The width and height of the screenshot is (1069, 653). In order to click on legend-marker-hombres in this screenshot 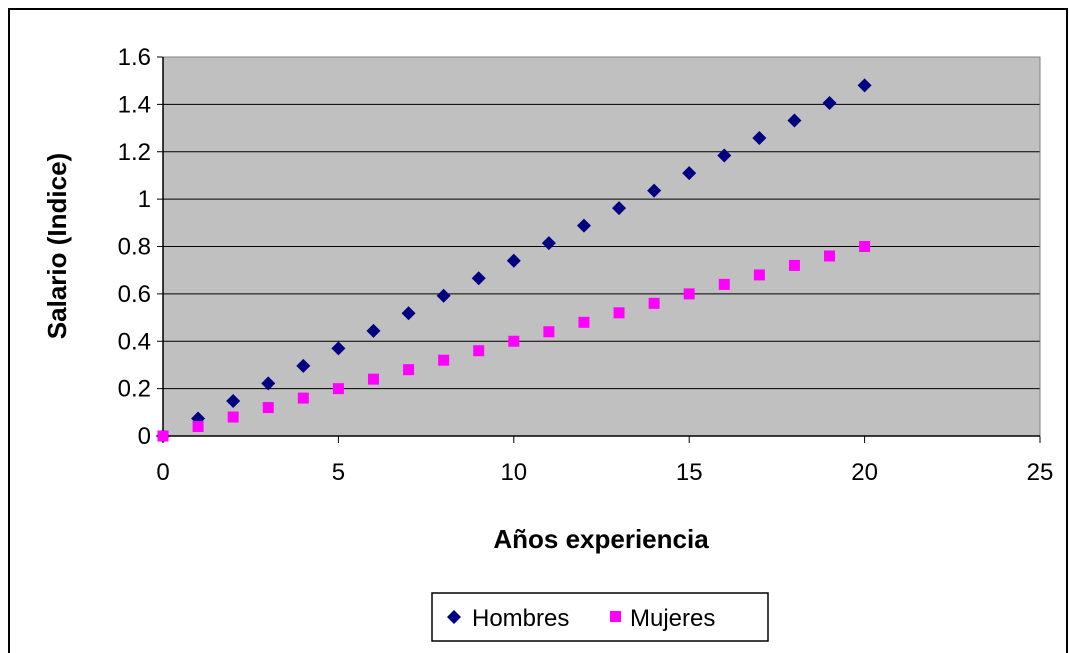, I will do `click(454, 617)`.